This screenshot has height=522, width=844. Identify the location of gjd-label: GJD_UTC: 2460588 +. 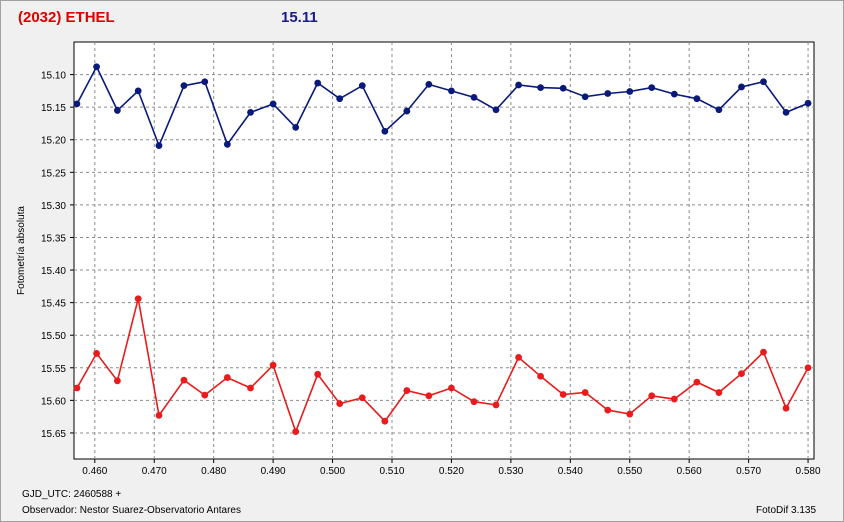
(72, 494).